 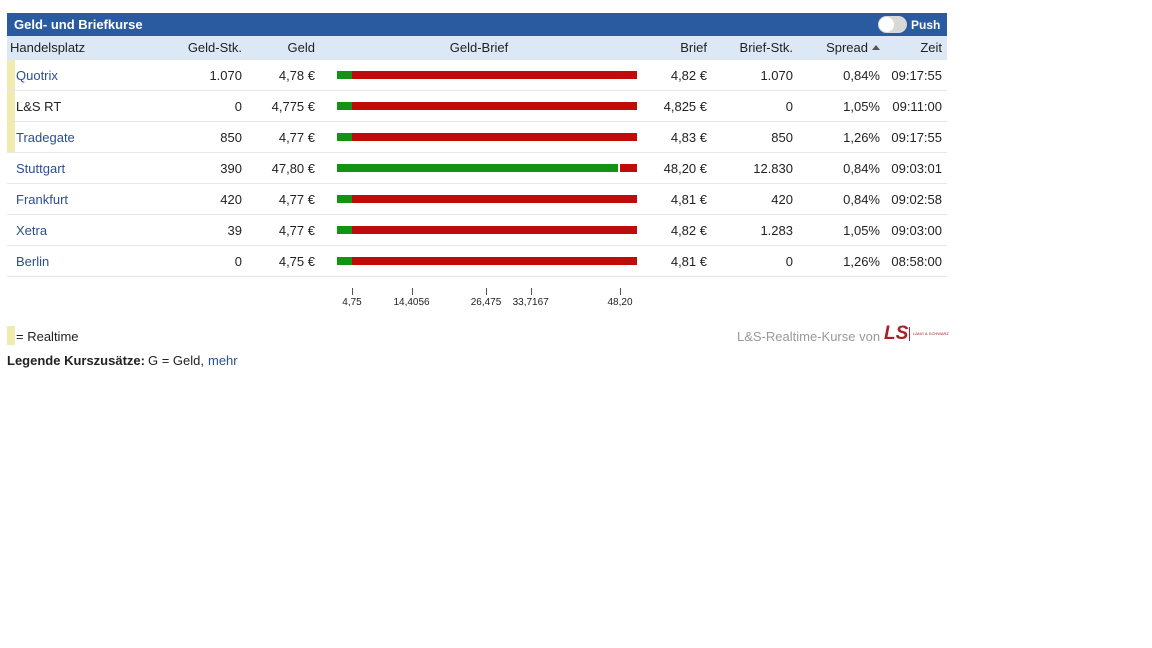 I want to click on column-header-row, so click(x=477, y=48).